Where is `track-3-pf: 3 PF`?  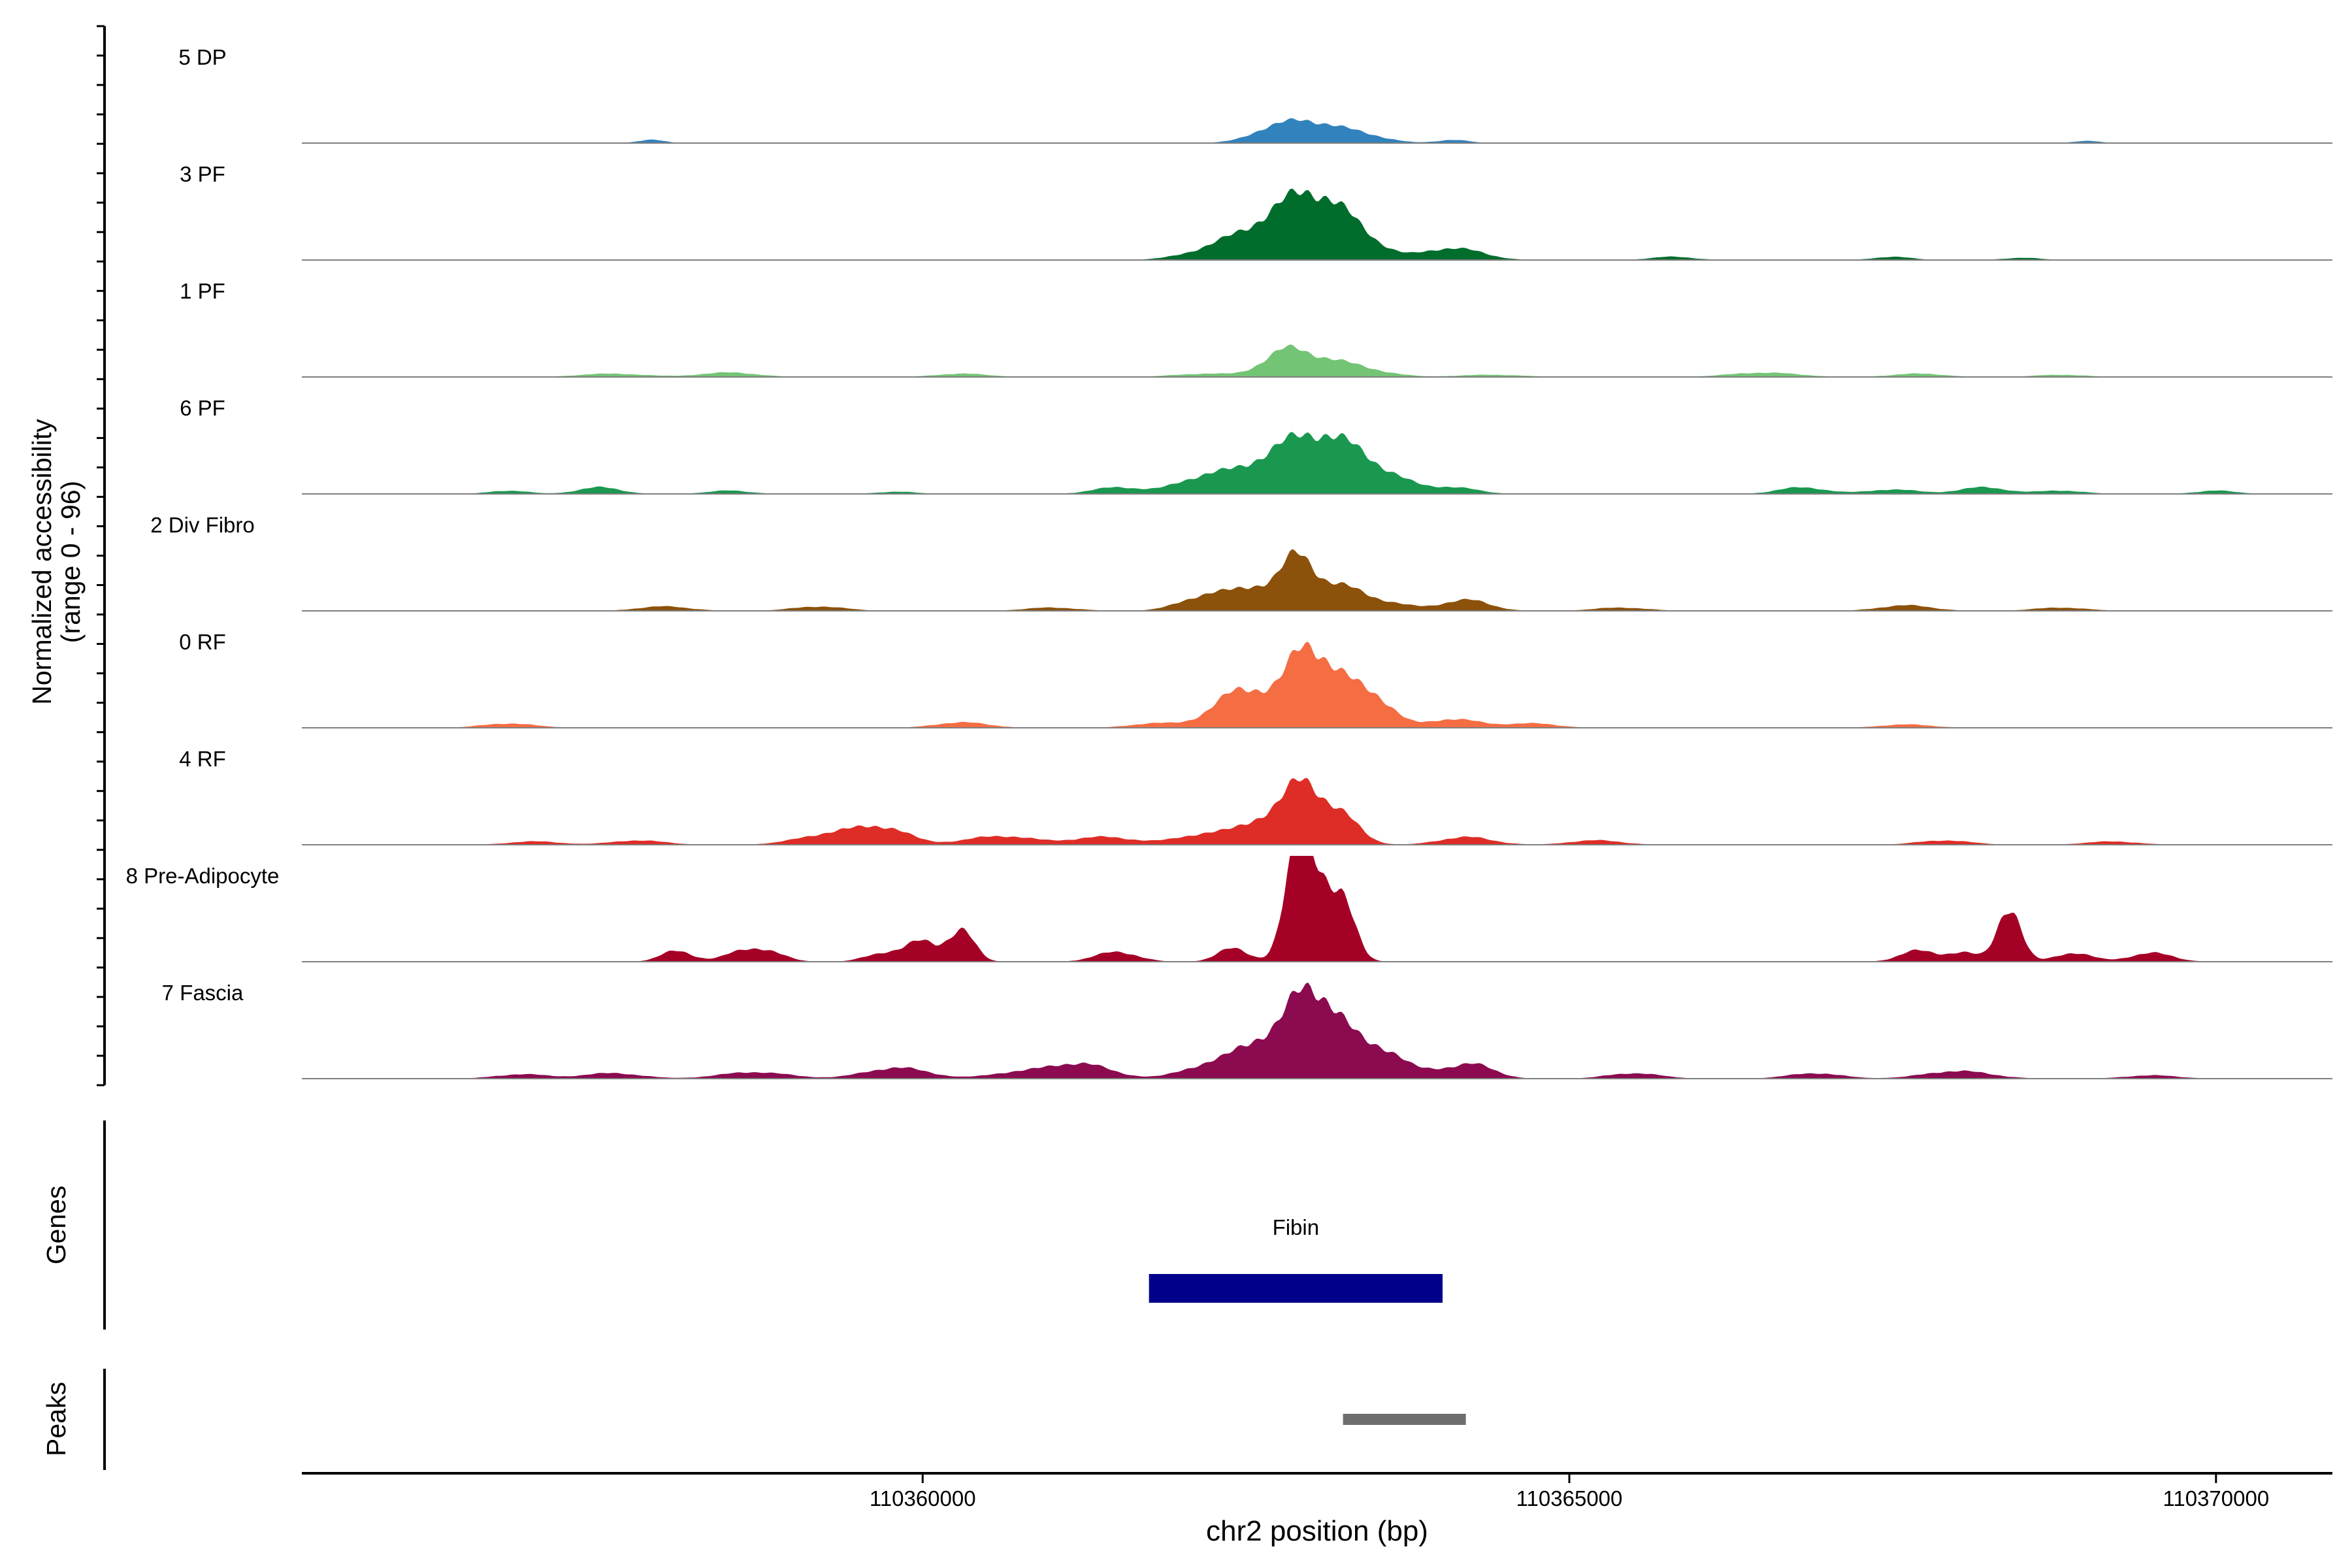 track-3-pf: 3 PF is located at coordinates (1256, 211).